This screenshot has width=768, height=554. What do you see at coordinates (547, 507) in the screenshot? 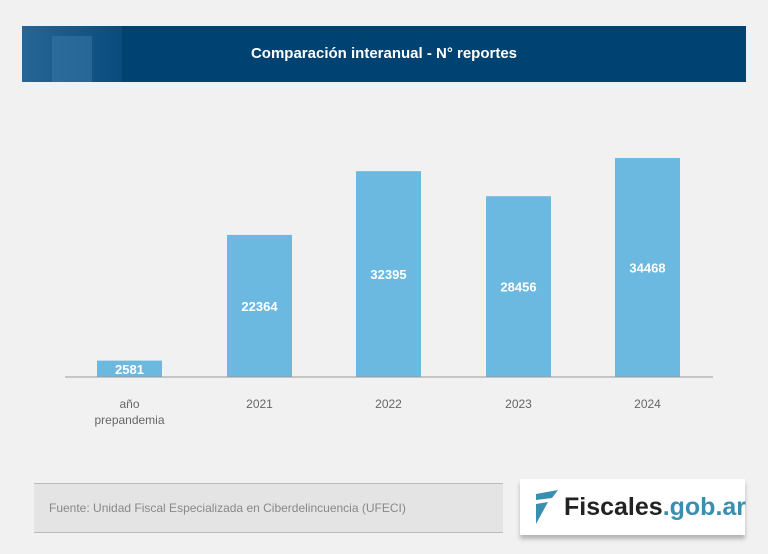
I see `logo-f-icon` at bounding box center [547, 507].